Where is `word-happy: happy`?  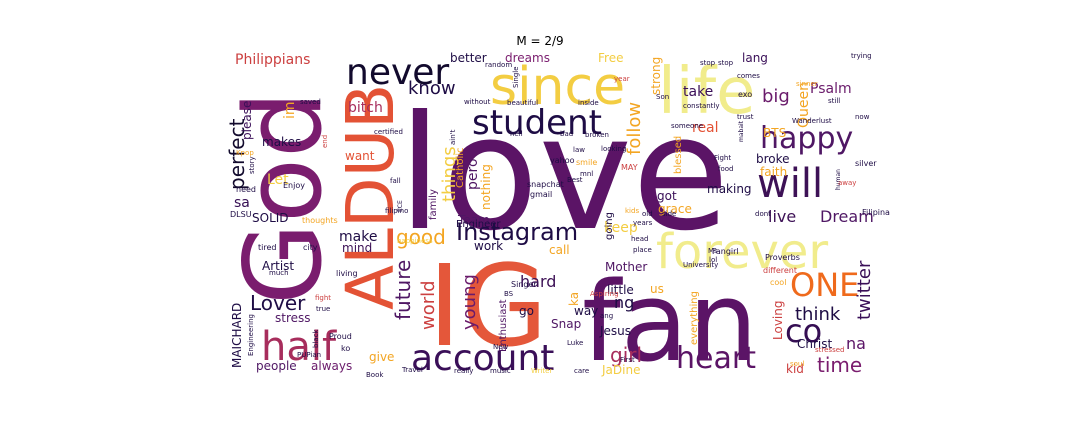
word-happy: happy is located at coordinates (806, 138).